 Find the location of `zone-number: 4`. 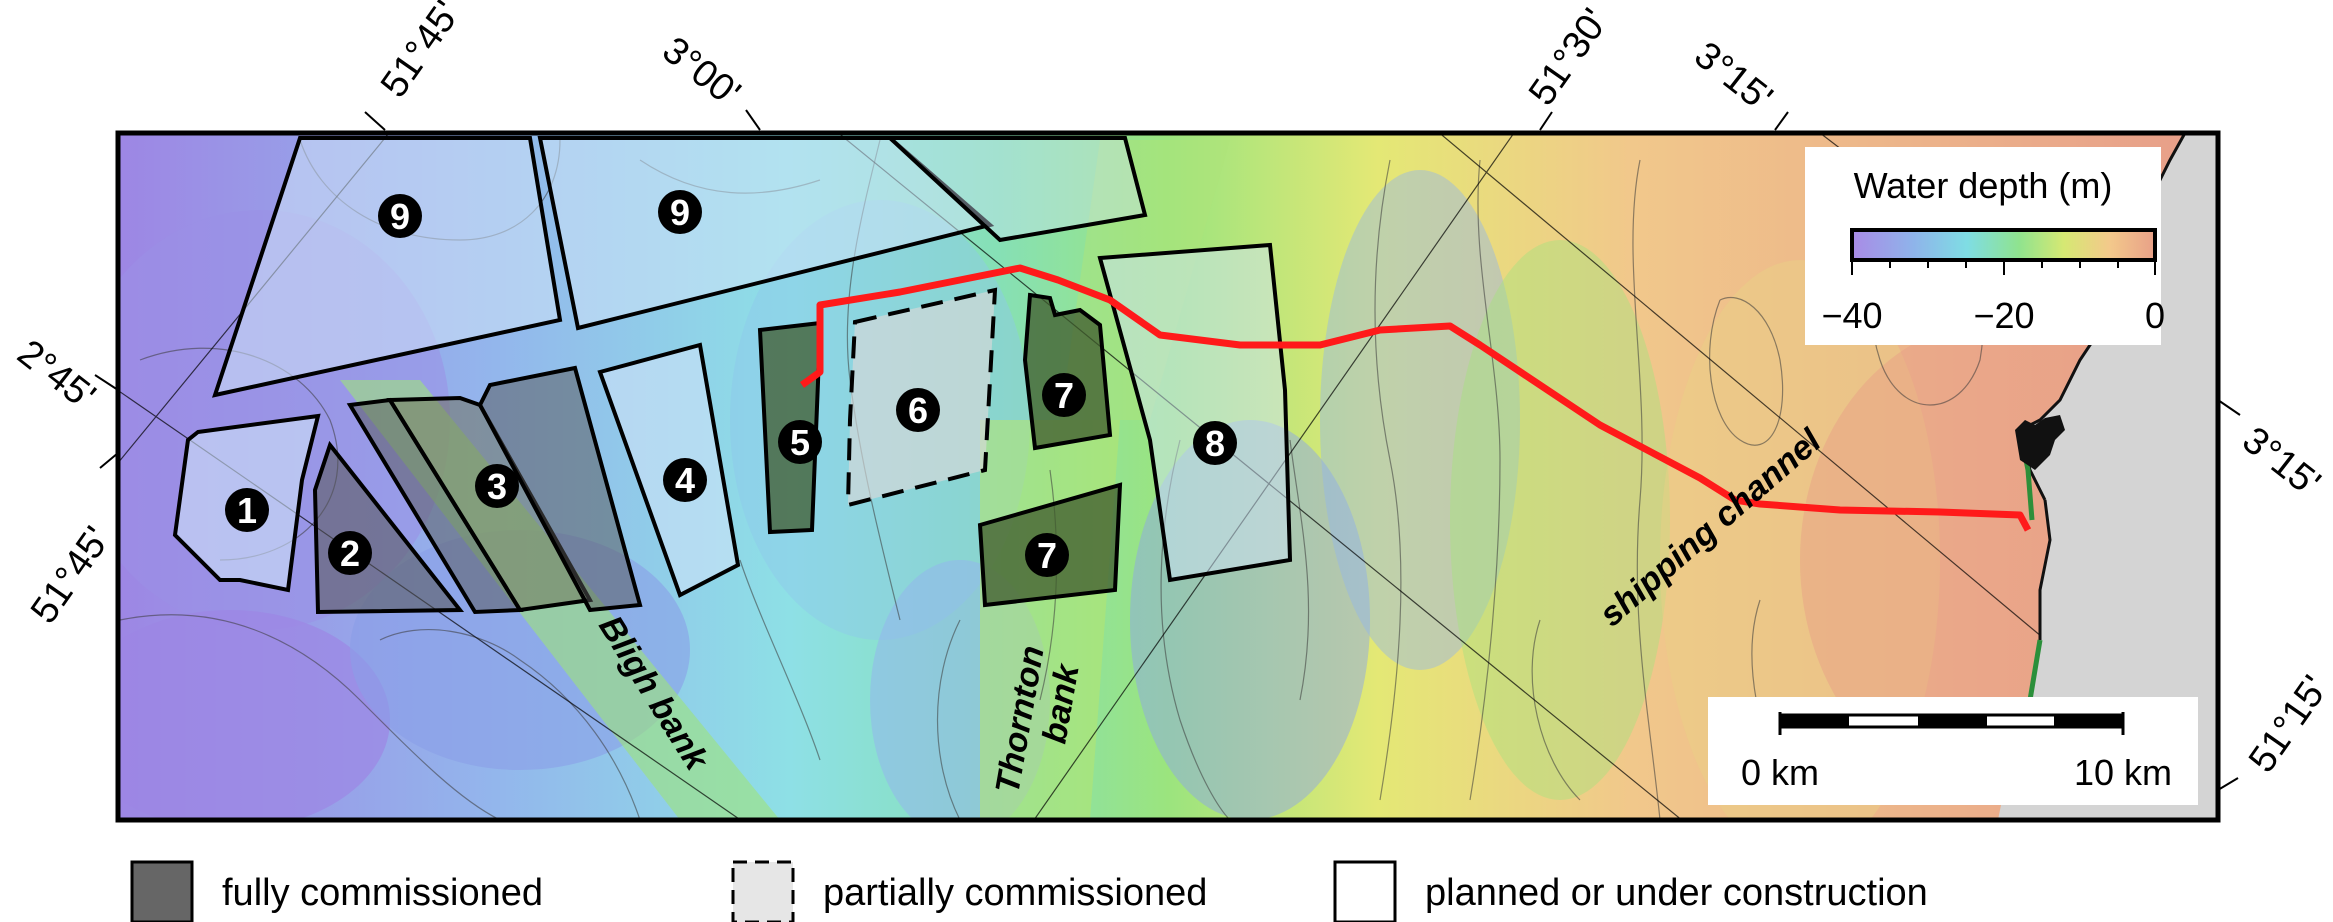

zone-number: 4 is located at coordinates (685, 480).